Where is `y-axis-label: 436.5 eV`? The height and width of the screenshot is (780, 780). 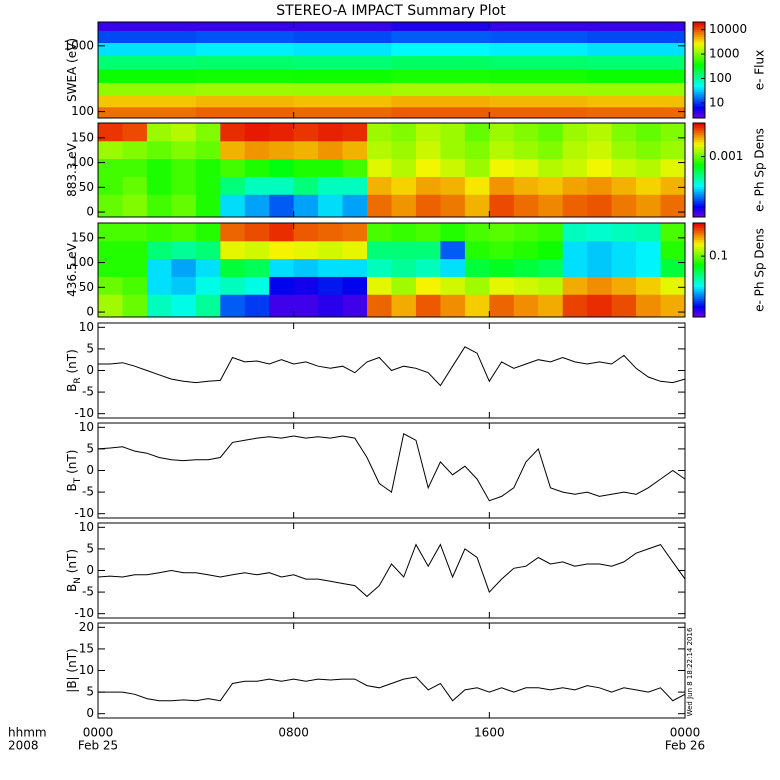 y-axis-label: 436.5 eV is located at coordinates (72, 269).